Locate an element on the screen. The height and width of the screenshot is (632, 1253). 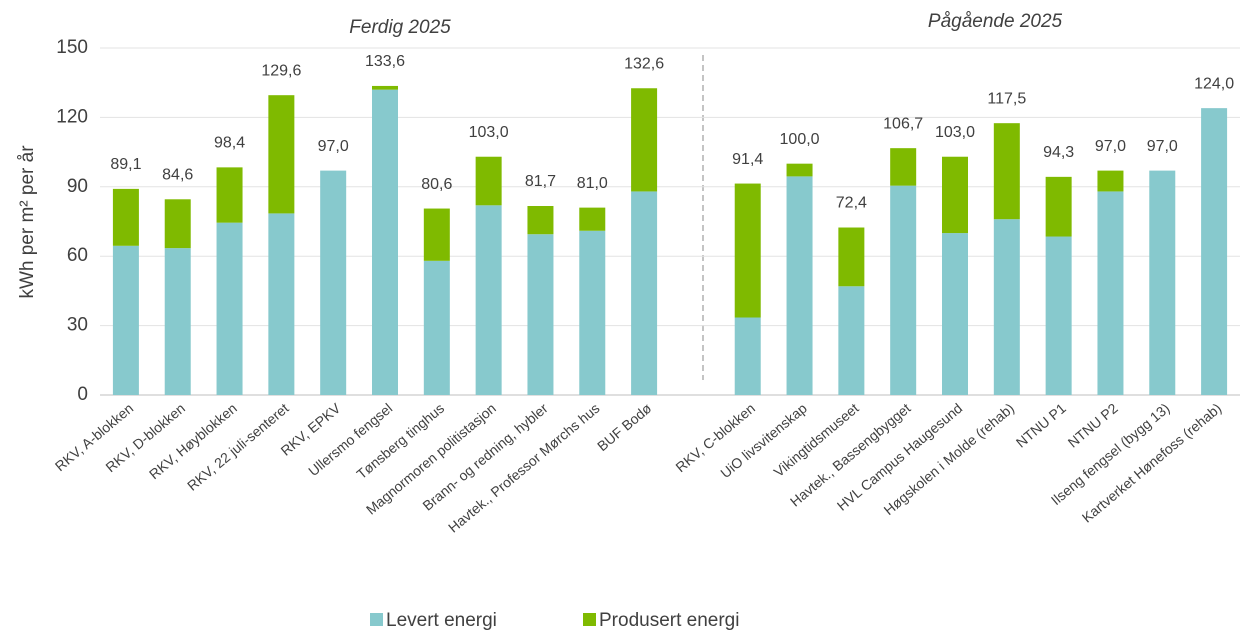
y-tick-label: 120 is located at coordinates (72, 116).